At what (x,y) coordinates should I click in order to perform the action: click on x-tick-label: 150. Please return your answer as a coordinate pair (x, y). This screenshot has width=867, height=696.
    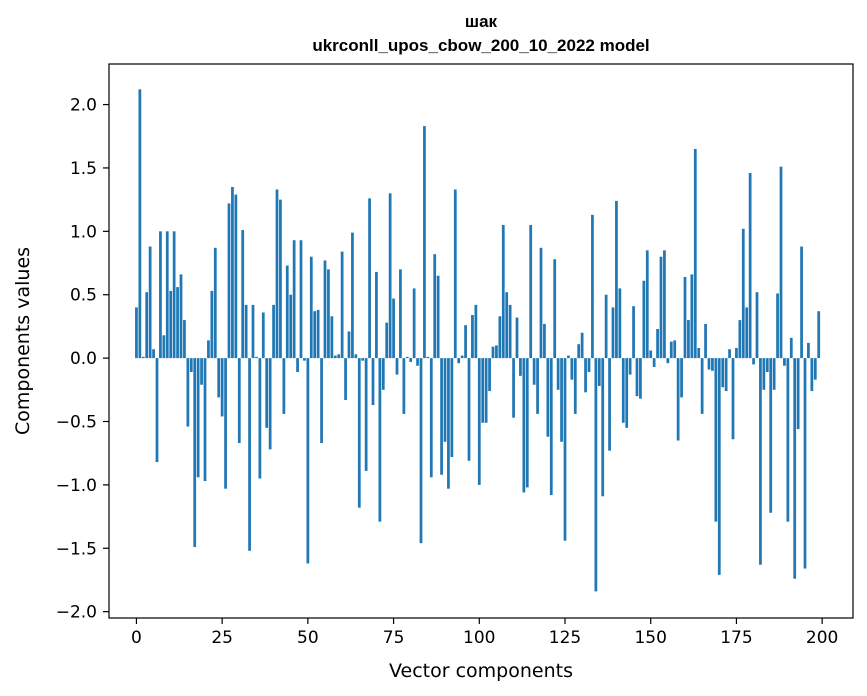
    Looking at the image, I should click on (650, 638).